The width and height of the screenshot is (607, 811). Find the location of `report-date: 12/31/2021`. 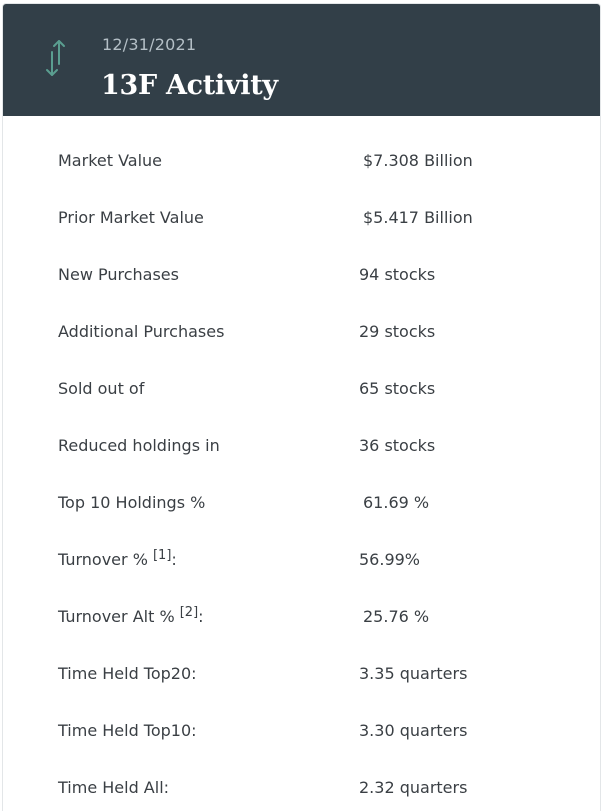

report-date: 12/31/2021 is located at coordinates (149, 44).